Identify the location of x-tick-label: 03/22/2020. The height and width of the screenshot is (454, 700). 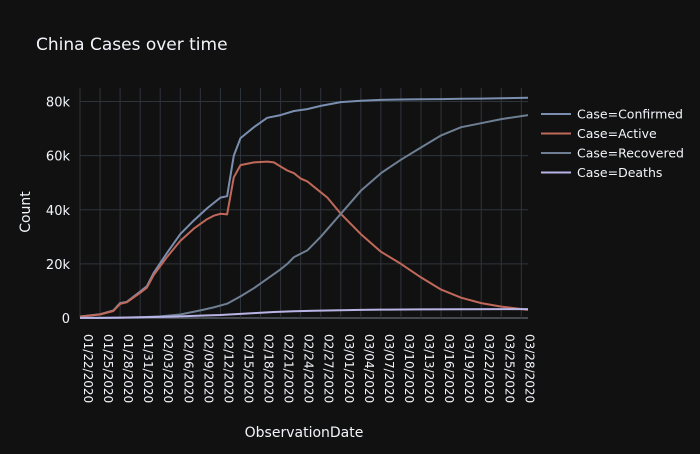
(489, 368).